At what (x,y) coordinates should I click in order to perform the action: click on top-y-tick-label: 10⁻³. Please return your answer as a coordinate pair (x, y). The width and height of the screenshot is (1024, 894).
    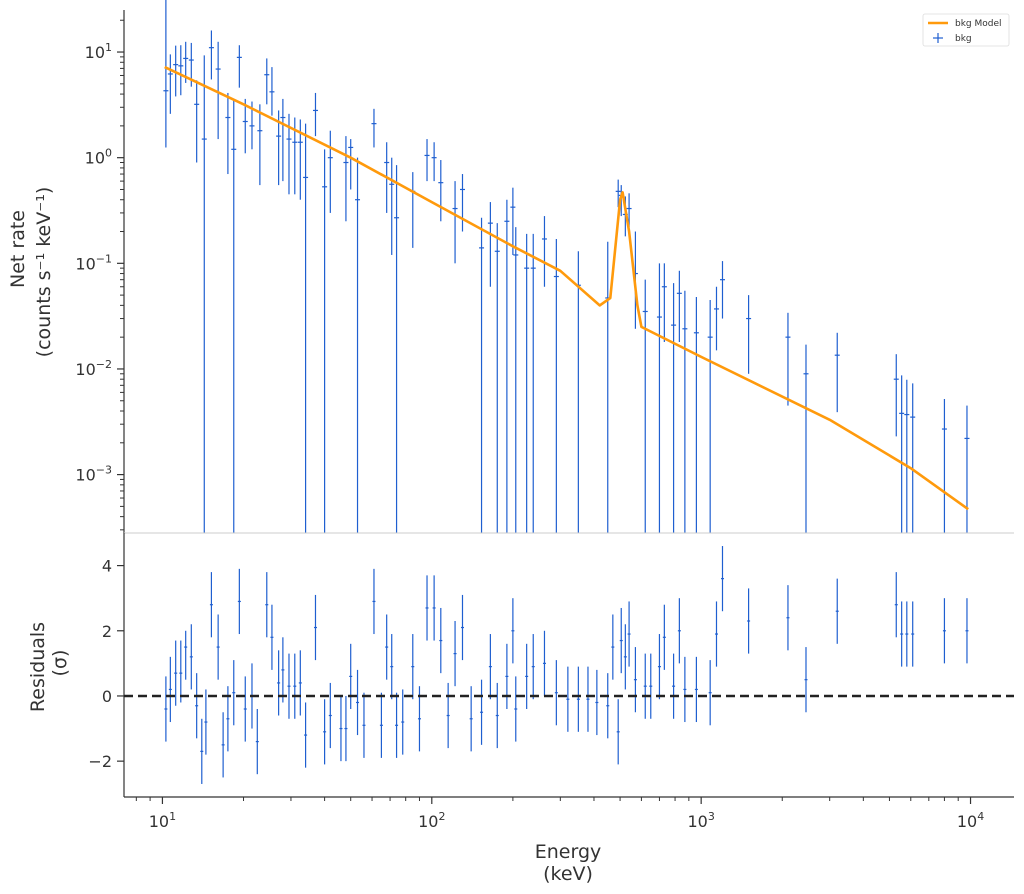
    Looking at the image, I should click on (93, 474).